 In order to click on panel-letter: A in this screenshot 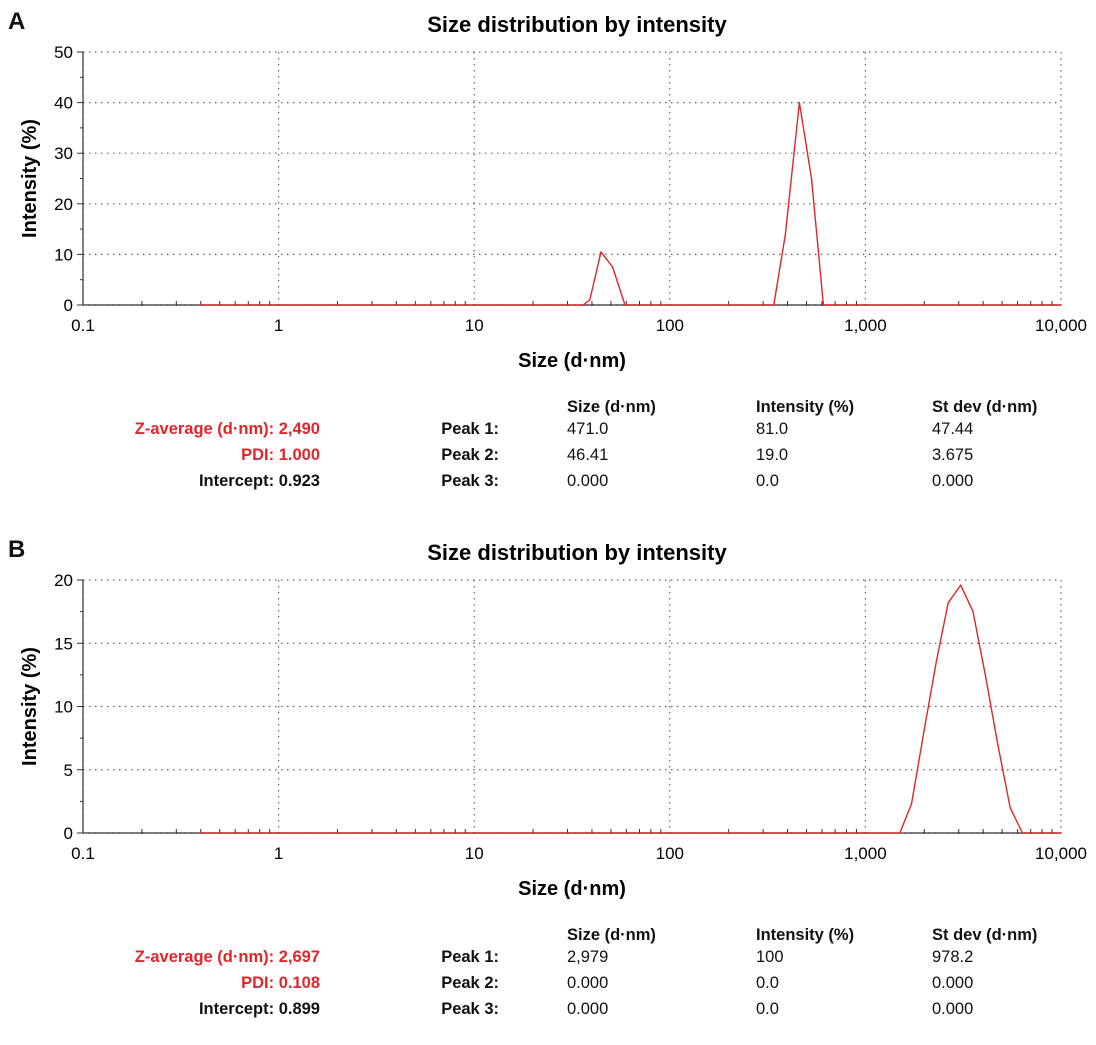, I will do `click(17, 21)`.